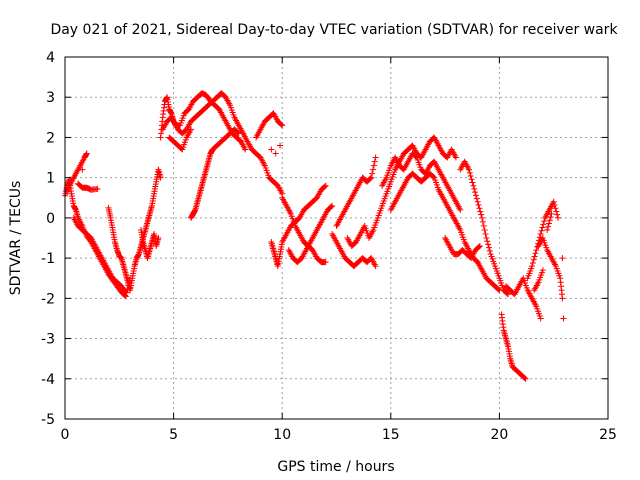 The image size is (640, 480). What do you see at coordinates (50, 179) in the screenshot?
I see `y-tick-label: 1` at bounding box center [50, 179].